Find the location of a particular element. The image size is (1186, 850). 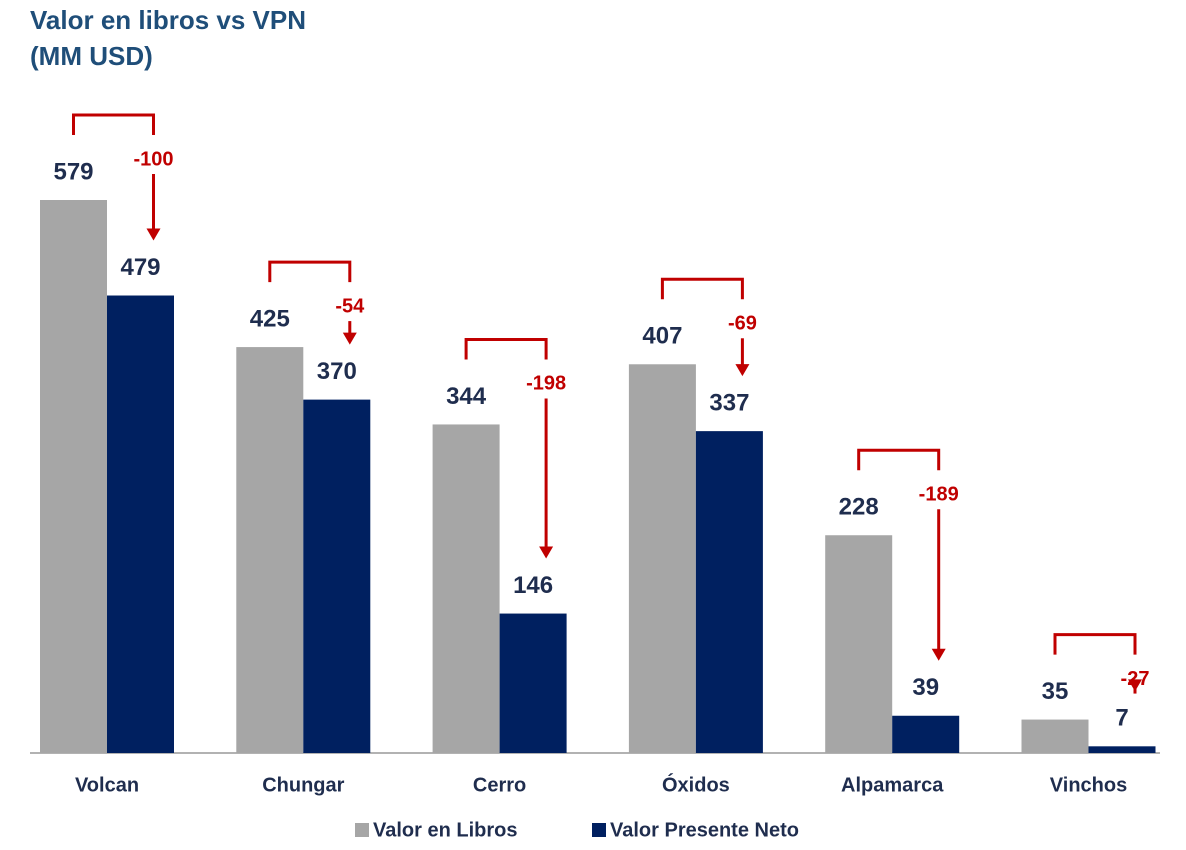

difference-label: -54 is located at coordinates (350, 306).